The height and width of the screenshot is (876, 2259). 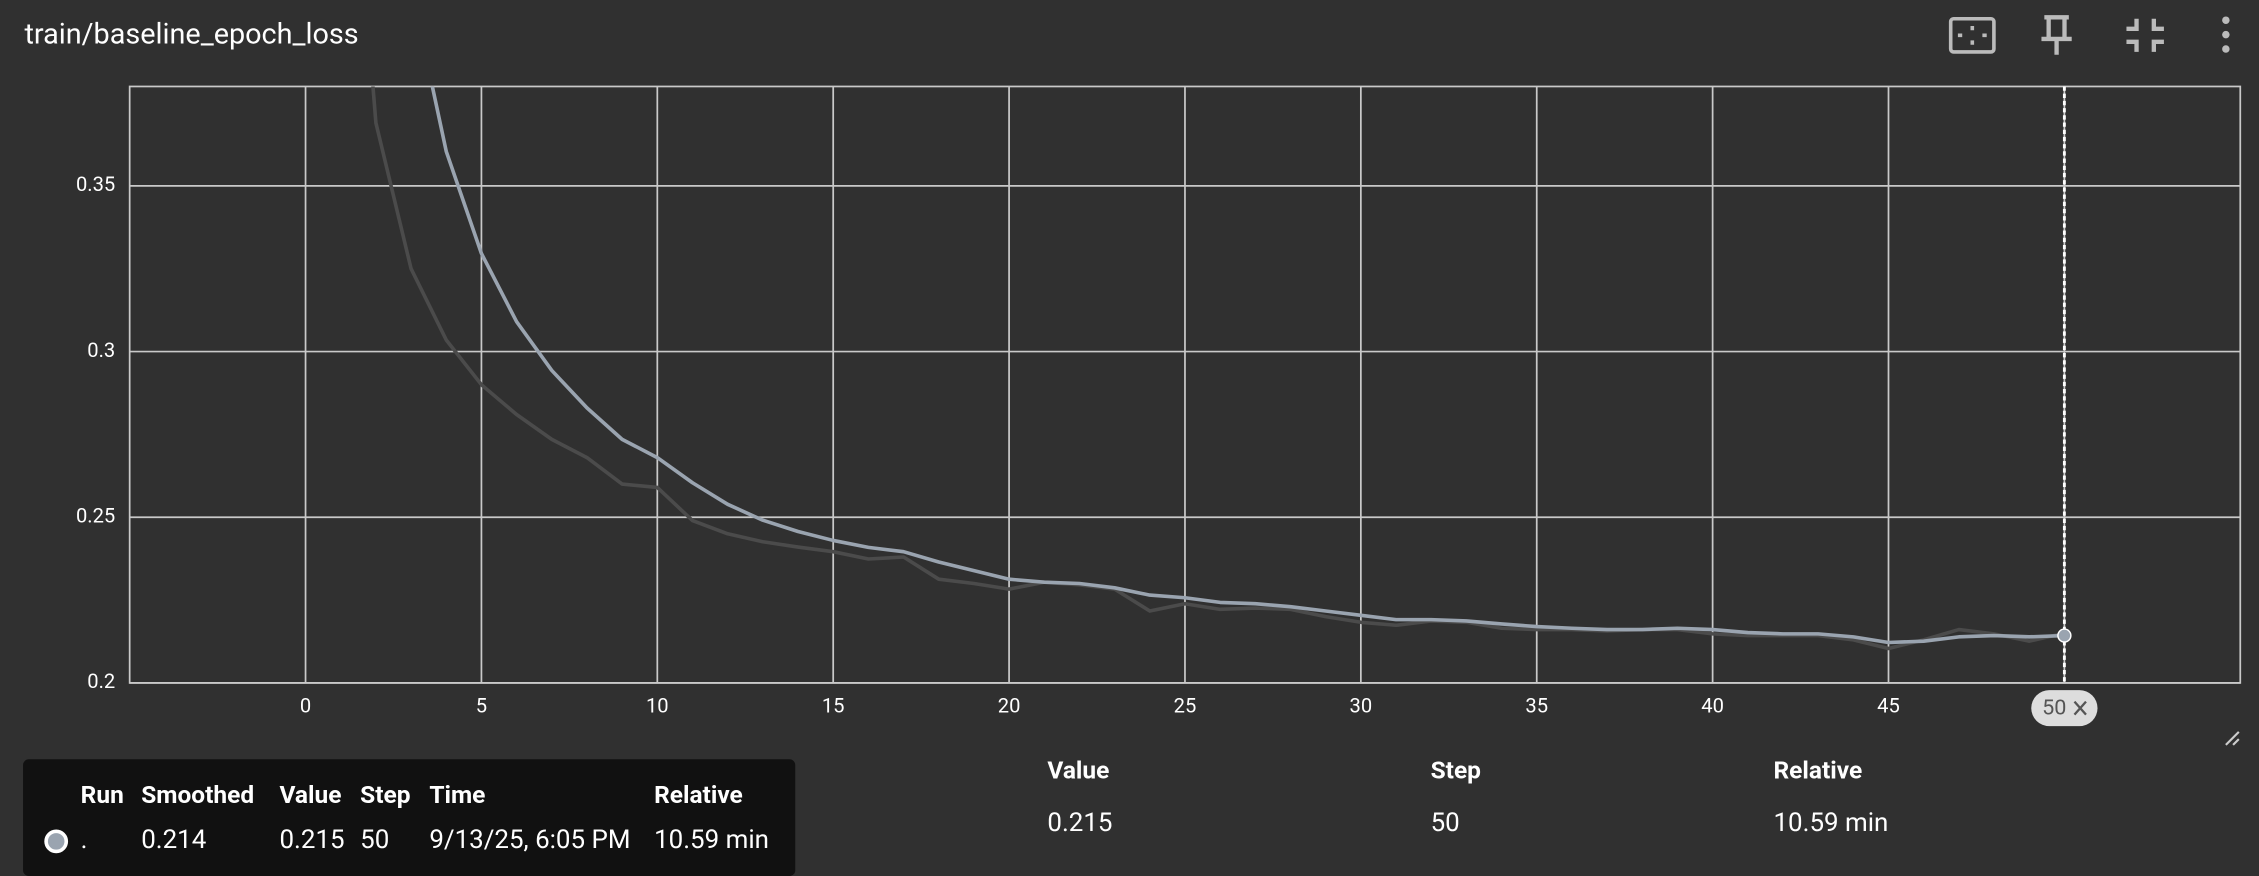 What do you see at coordinates (2145, 35) in the screenshot?
I see `collapse-icon` at bounding box center [2145, 35].